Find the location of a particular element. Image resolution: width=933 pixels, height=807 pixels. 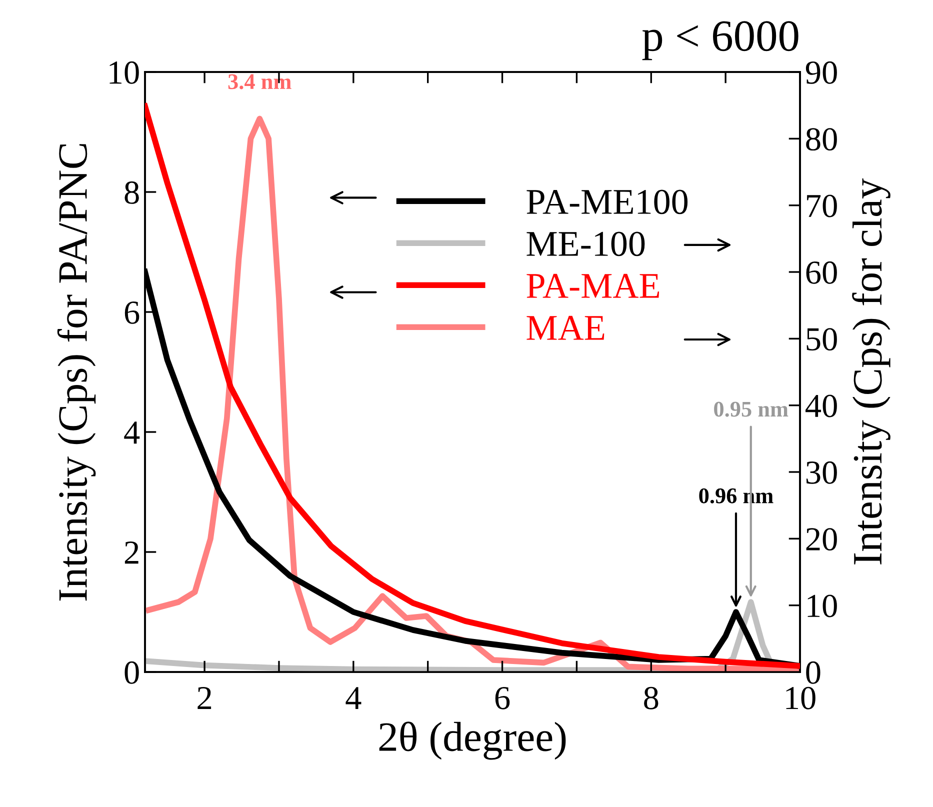

x-tick-label: 2 is located at coordinates (205, 698).